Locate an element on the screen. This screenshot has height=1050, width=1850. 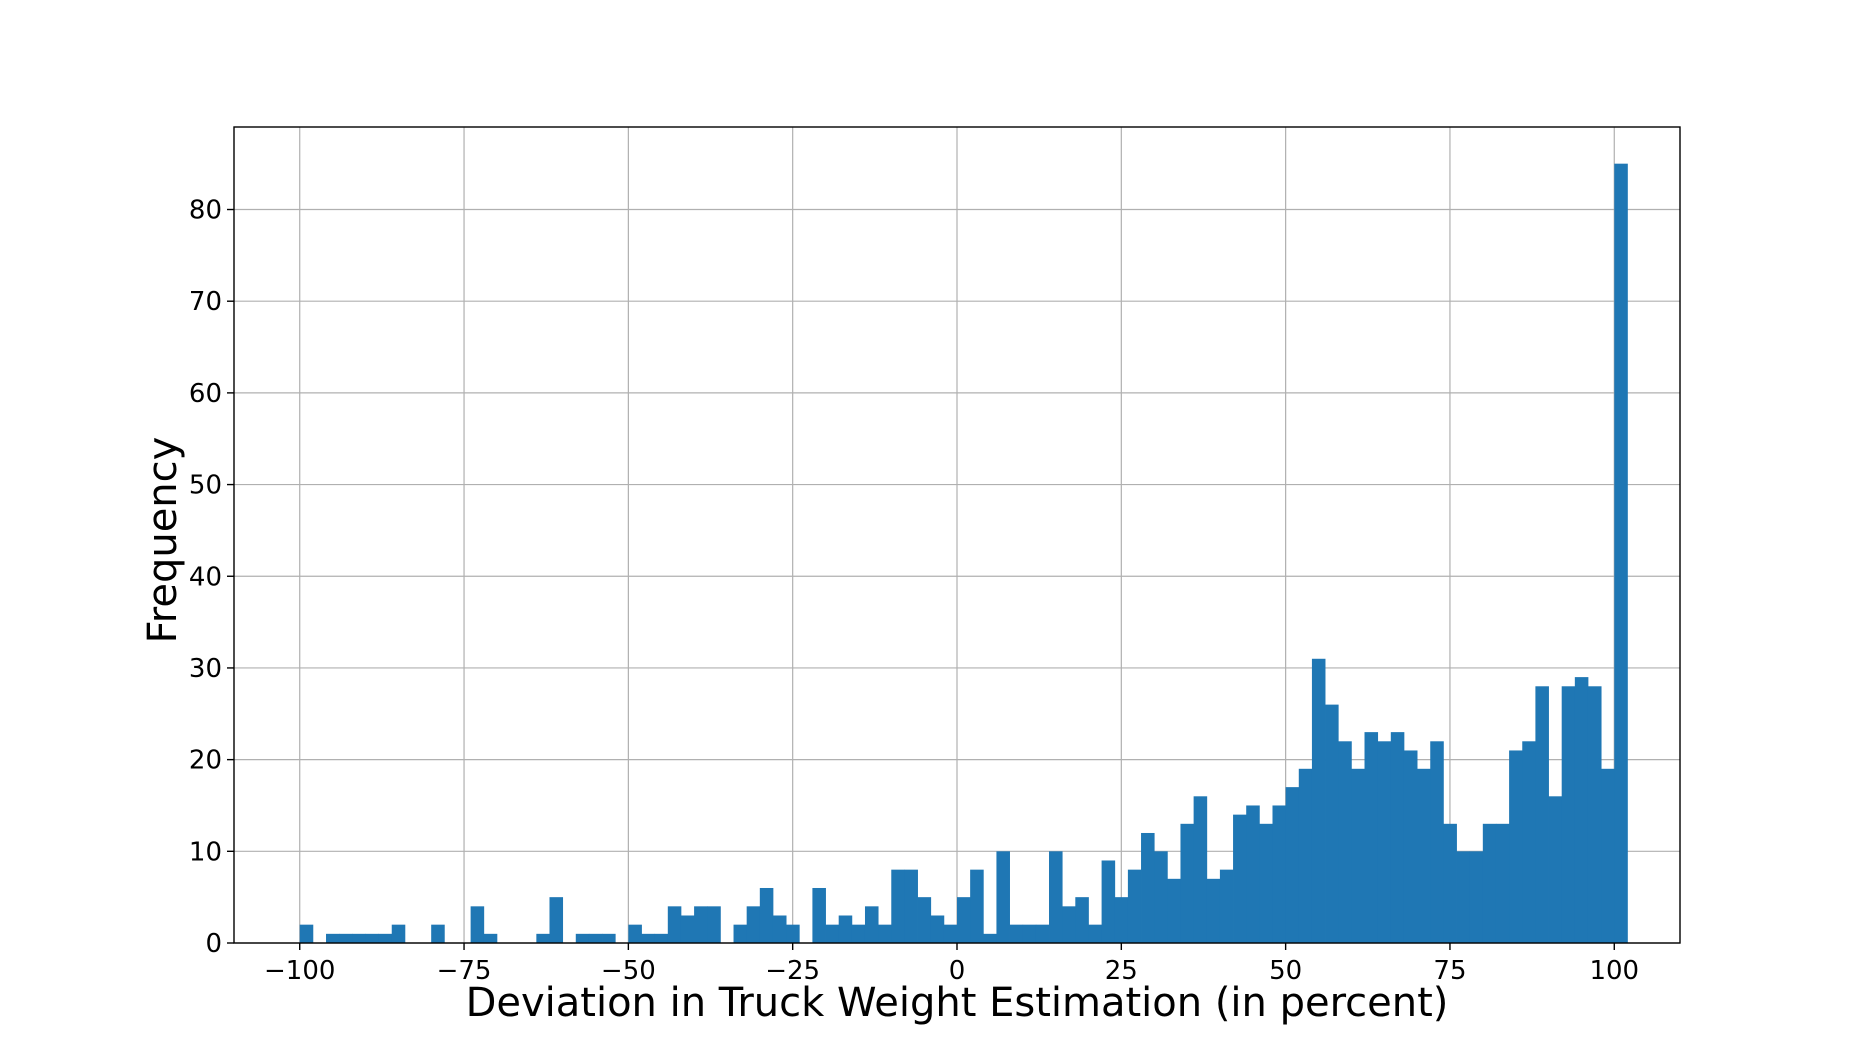
y-tick-label: 30 is located at coordinates (205, 669).